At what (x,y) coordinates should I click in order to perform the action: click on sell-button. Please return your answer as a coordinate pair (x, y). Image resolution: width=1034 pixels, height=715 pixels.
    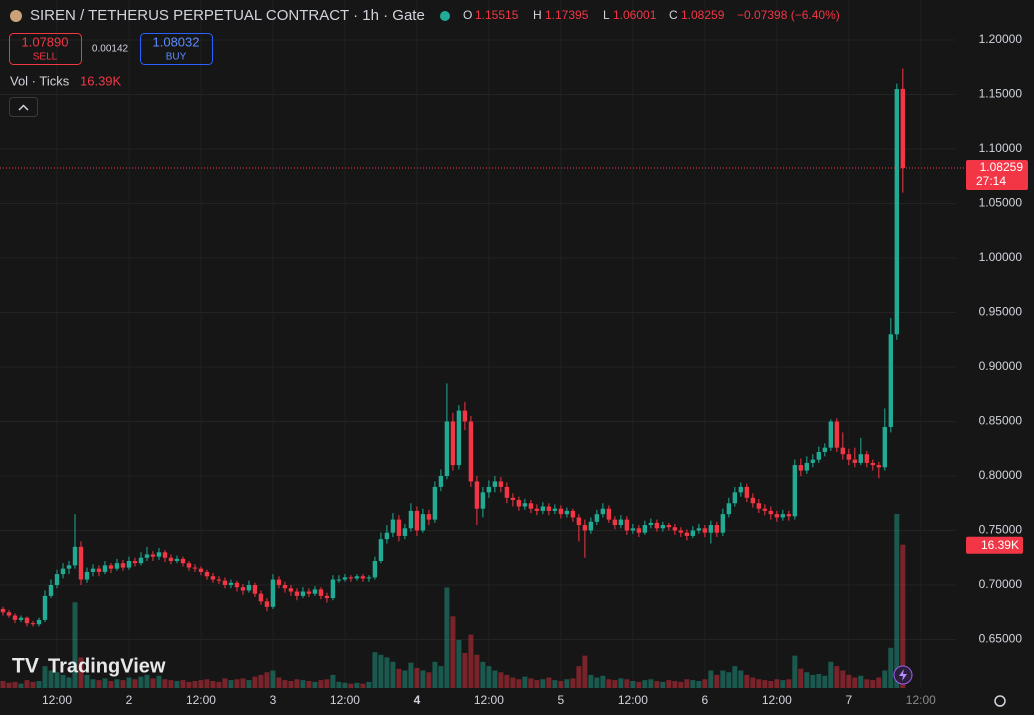
    Looking at the image, I should click on (45, 49).